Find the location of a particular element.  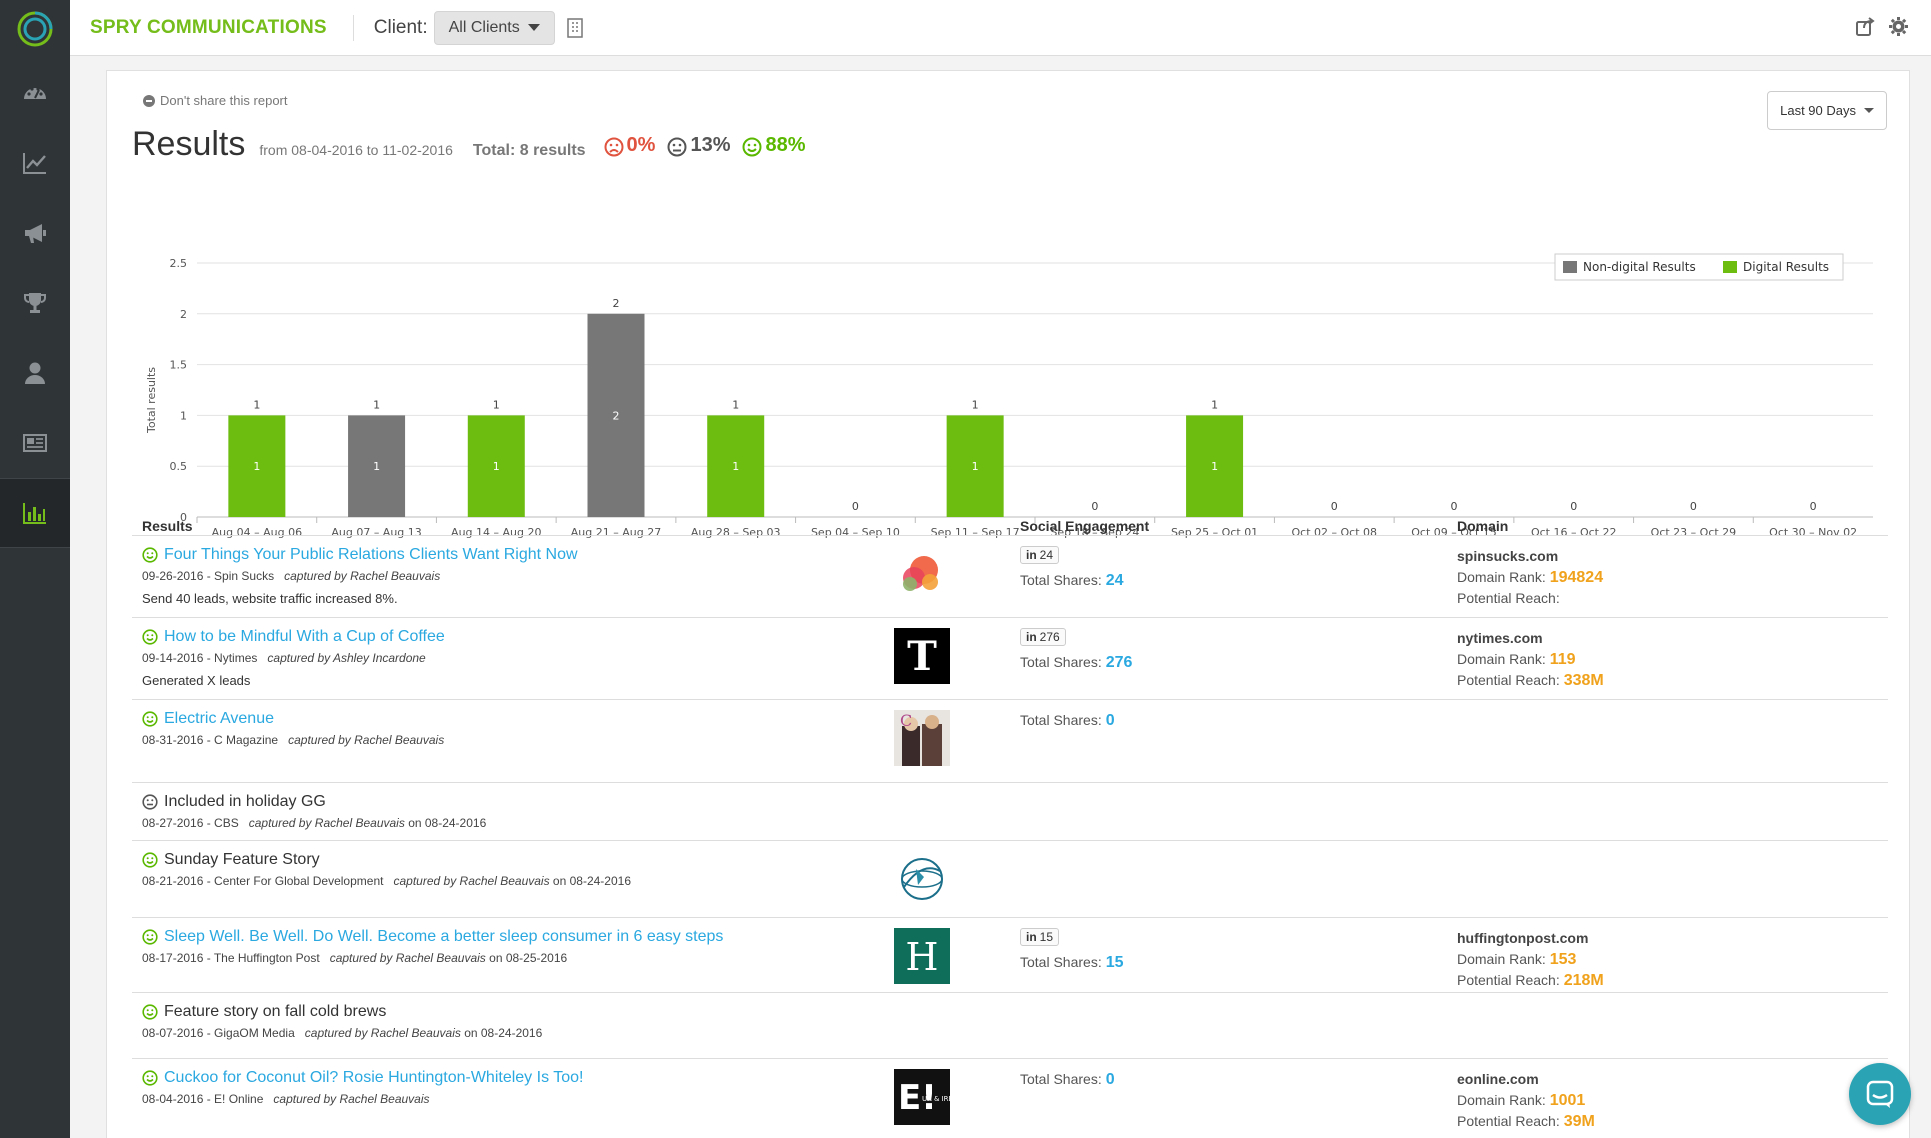

domain-name: nytimes.com is located at coordinates (1500, 638).